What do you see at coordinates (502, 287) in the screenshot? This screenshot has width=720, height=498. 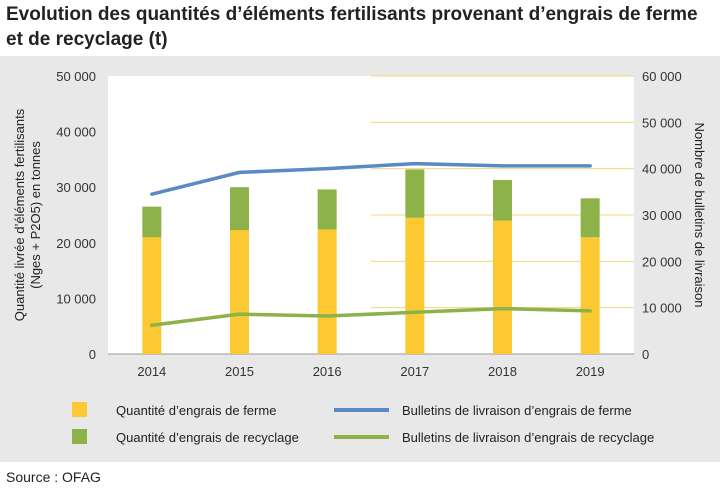 I see `bar-farm-2018` at bounding box center [502, 287].